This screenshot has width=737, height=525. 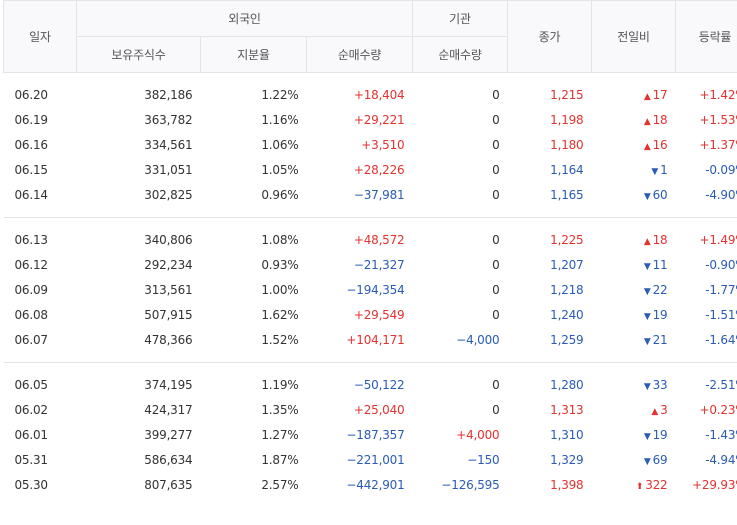 What do you see at coordinates (660, 459) in the screenshot?
I see `change-value: 69` at bounding box center [660, 459].